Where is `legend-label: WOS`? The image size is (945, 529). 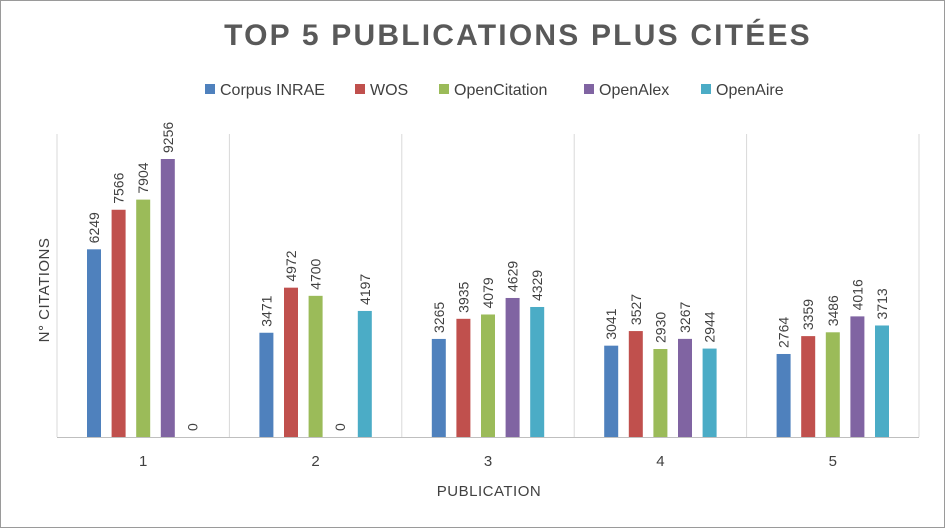
legend-label: WOS is located at coordinates (389, 90).